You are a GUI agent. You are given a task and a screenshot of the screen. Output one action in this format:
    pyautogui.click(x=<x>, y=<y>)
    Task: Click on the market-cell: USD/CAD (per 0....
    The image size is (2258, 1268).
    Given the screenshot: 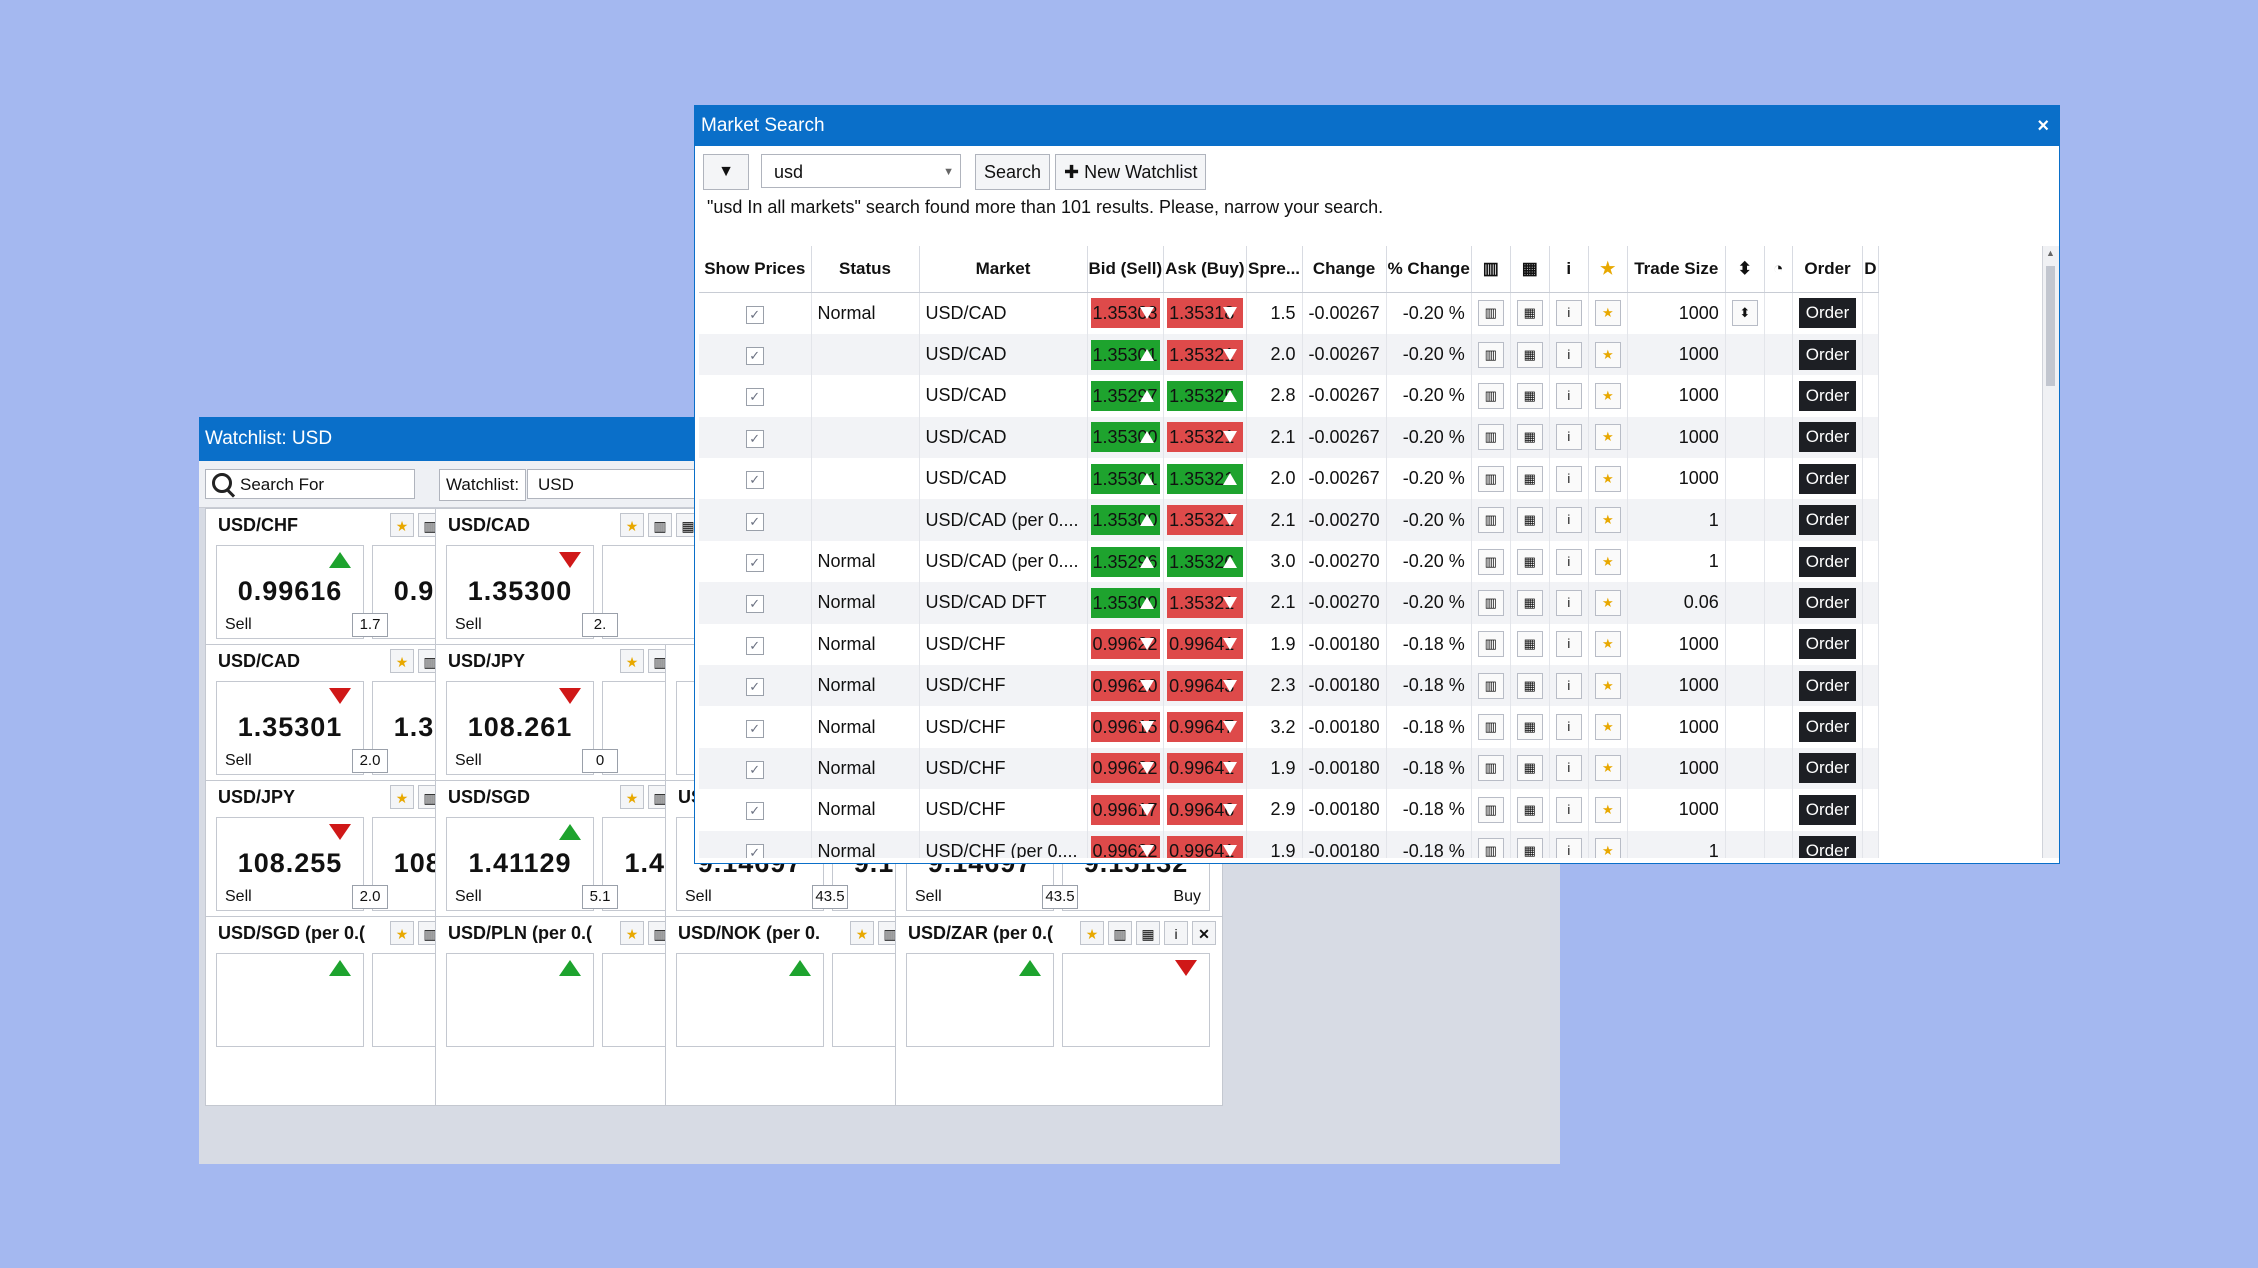 What is the action you would take?
    pyautogui.click(x=1003, y=561)
    